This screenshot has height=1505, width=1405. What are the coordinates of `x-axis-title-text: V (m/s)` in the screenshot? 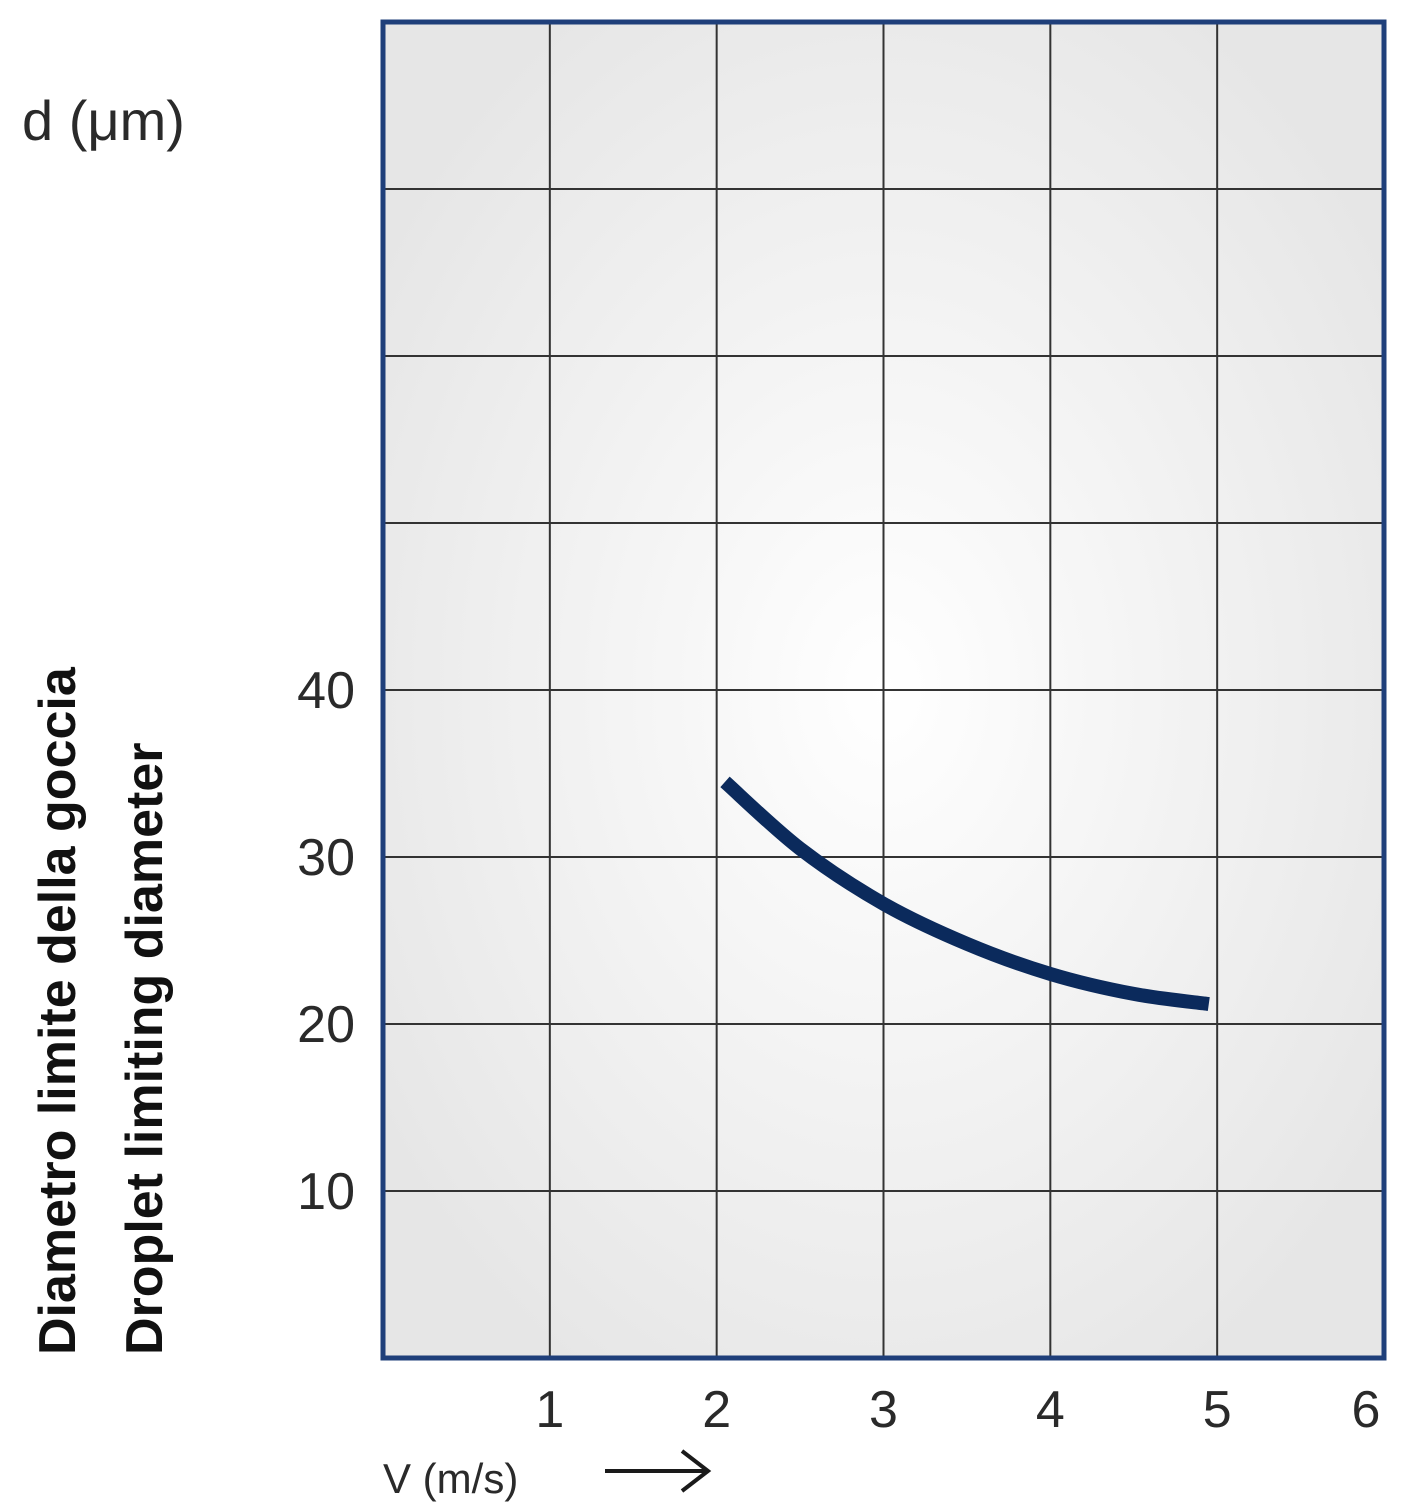 It's located at (450, 1478).